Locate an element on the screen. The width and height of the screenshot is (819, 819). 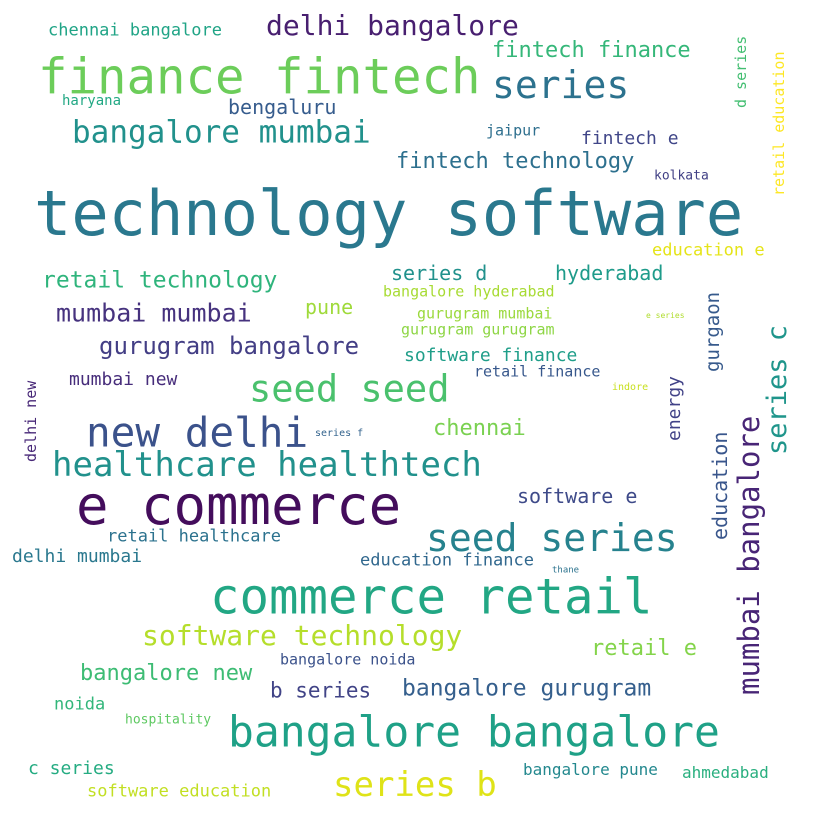
word: kolkata is located at coordinates (681, 176).